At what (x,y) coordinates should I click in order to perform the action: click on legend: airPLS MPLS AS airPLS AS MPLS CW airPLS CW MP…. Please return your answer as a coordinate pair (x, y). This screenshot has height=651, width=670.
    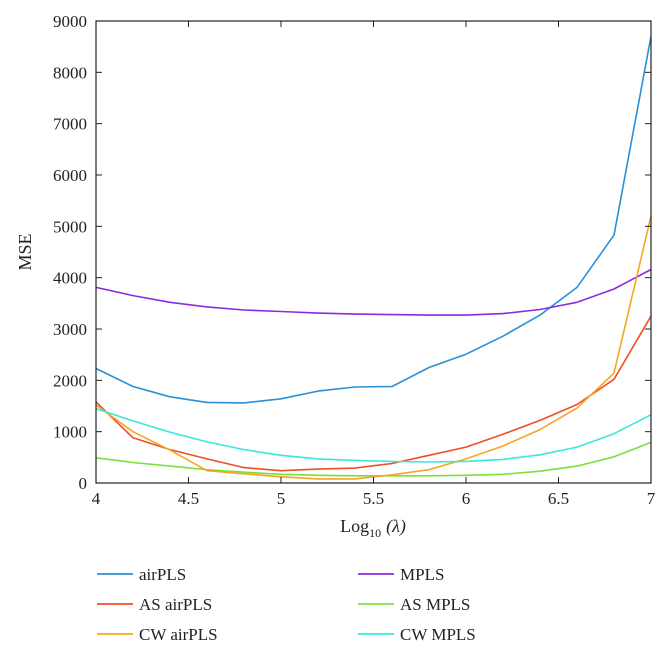
    Looking at the image, I should click on (286, 604).